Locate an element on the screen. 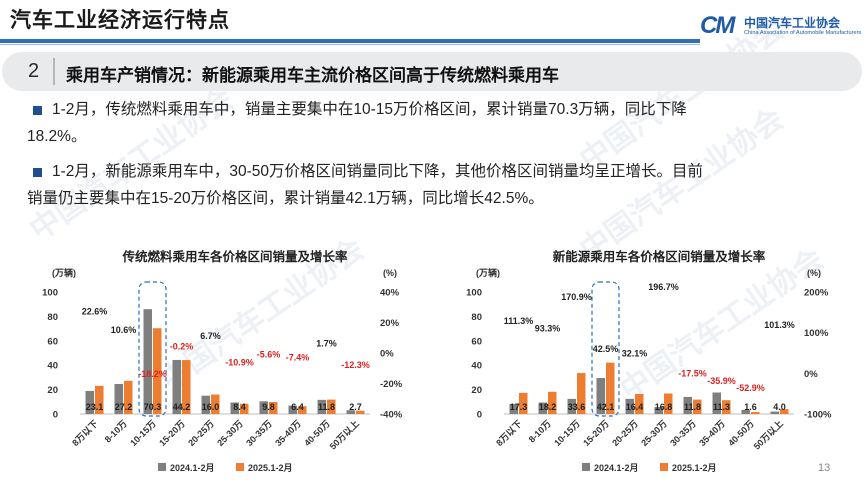 The height and width of the screenshot is (487, 866). growth-rate-label: -5.6% is located at coordinates (269, 355).